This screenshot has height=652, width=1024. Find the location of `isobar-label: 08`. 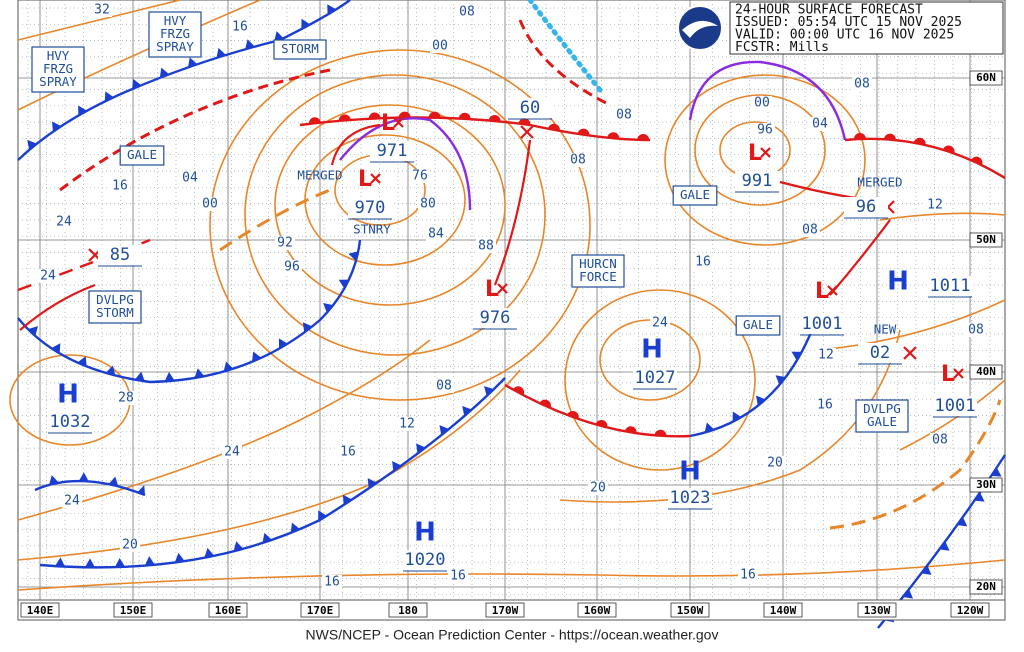

isobar-label: 08 is located at coordinates (578, 160).